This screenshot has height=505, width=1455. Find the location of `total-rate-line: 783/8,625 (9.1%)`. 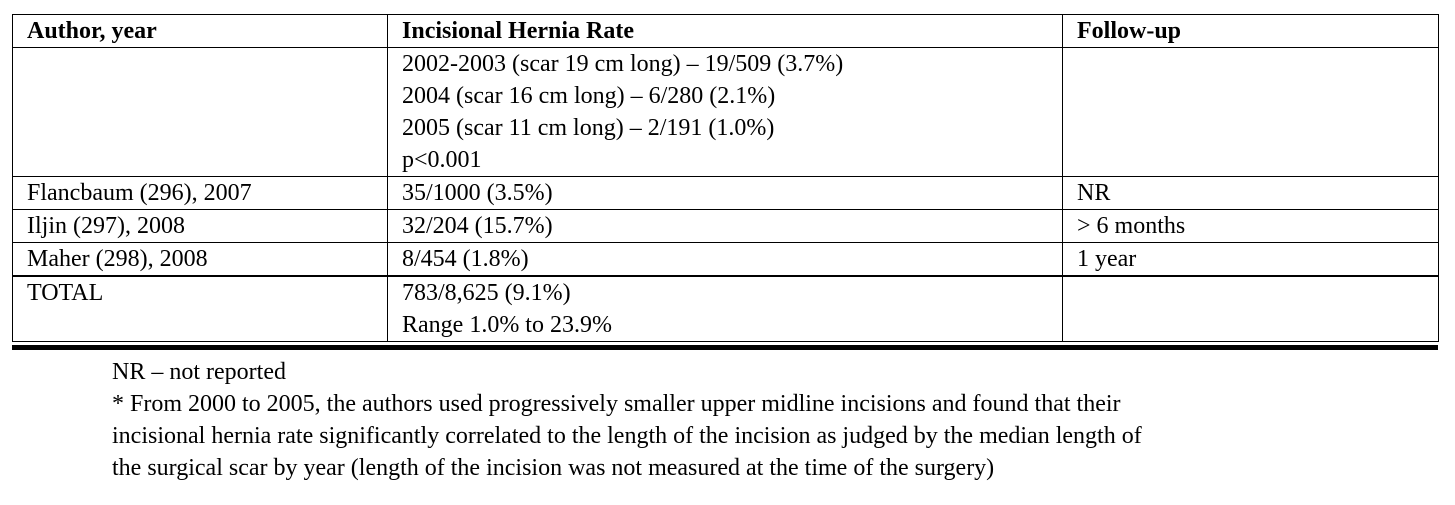

total-rate-line: 783/8,625 (9.1%) is located at coordinates (486, 293).